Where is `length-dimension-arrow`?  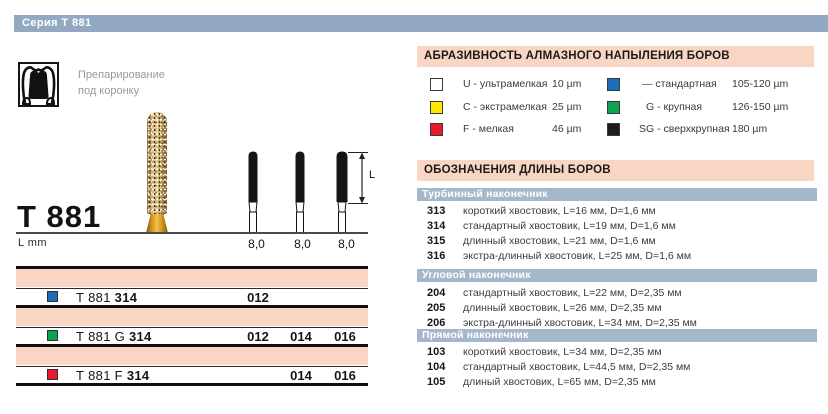
length-dimension-arrow is located at coordinates (358, 178).